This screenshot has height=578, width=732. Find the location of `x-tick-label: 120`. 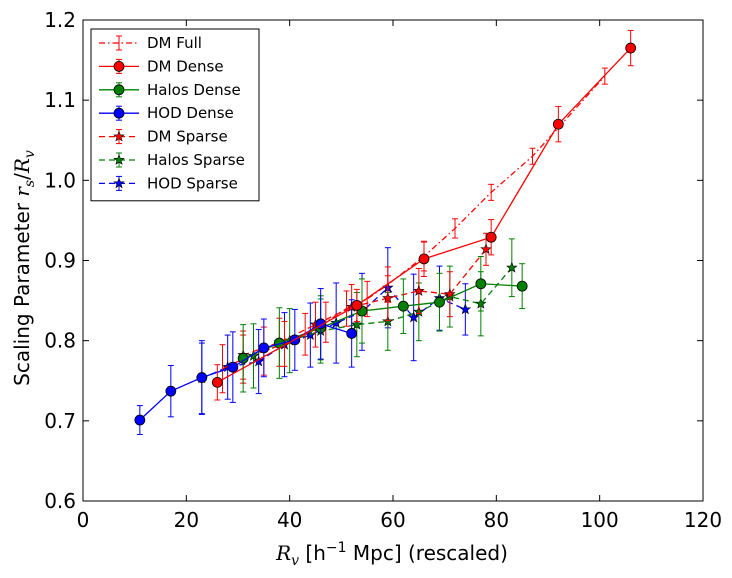

x-tick-label: 120 is located at coordinates (703, 520).